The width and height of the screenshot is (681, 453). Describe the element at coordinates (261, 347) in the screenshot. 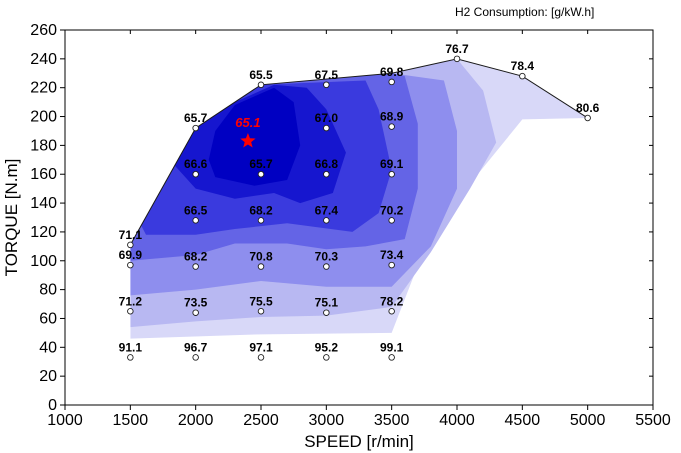

I see `data-label: 97.1` at that location.